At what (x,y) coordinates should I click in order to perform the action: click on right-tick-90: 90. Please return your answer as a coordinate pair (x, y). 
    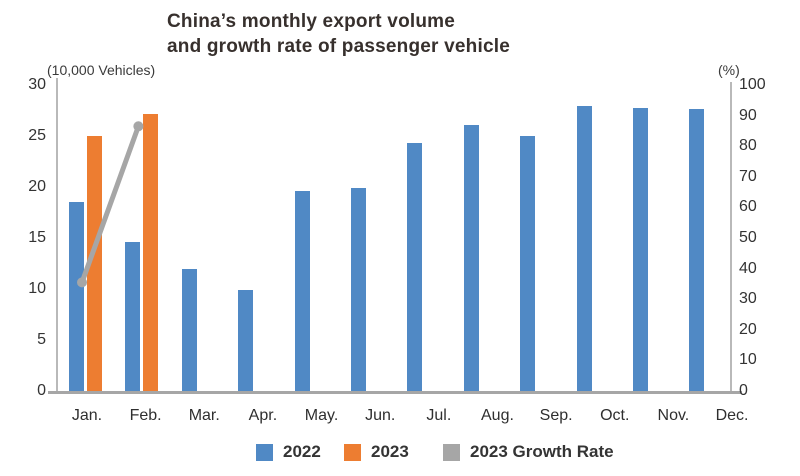
    Looking at the image, I should click on (748, 115).